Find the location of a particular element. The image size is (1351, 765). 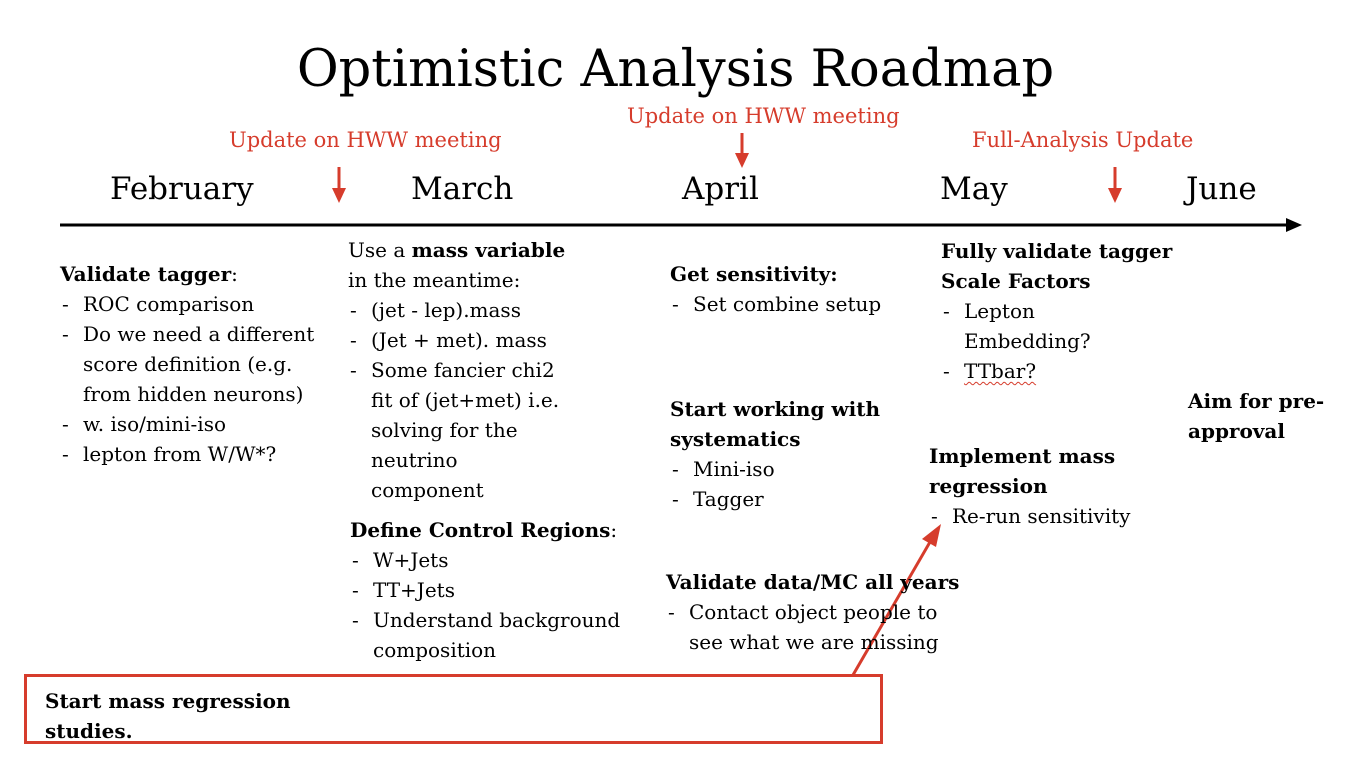

june-block: Aim for pre-approval is located at coordinates (1256, 416).